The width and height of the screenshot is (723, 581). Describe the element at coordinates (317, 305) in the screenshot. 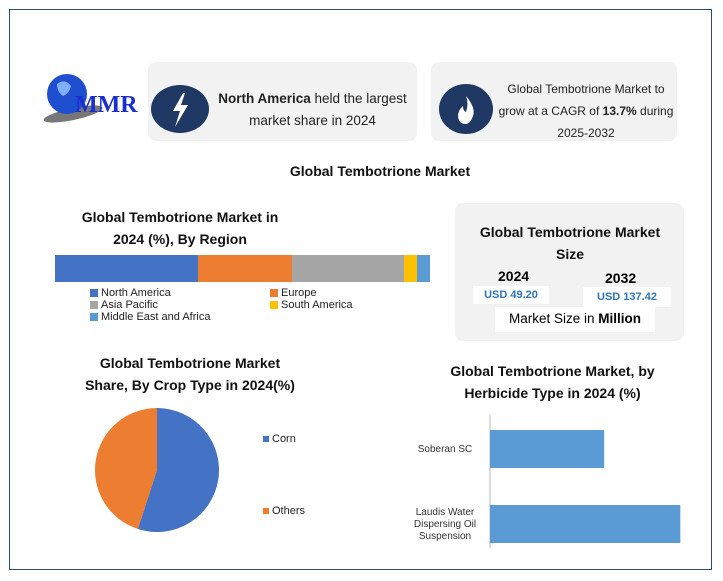

I see `legend-label: South America` at that location.